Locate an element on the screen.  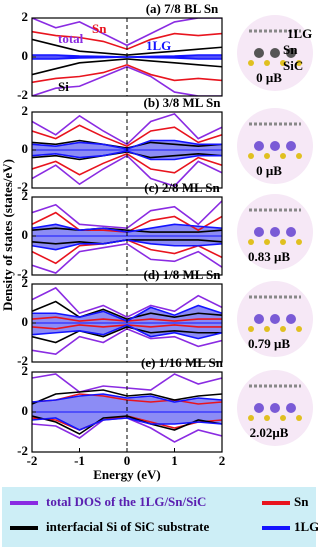
panel-title: (d) 1/8 ML Sn is located at coordinates (183, 274).